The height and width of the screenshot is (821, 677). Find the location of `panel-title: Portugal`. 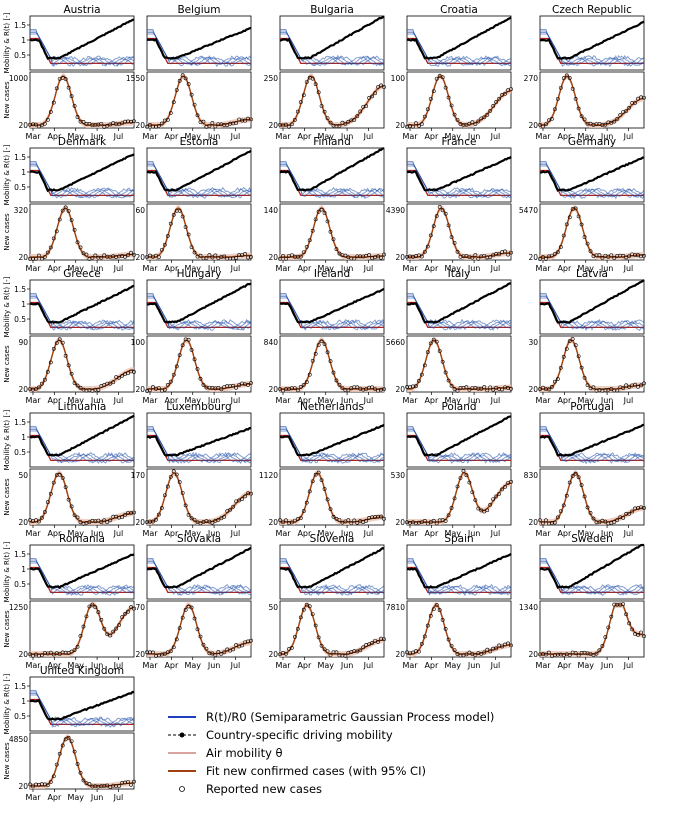

panel-title: Portugal is located at coordinates (592, 407).